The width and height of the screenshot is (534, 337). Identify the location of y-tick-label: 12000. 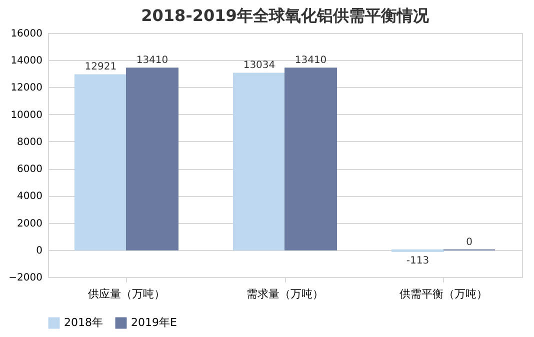
(26, 88).